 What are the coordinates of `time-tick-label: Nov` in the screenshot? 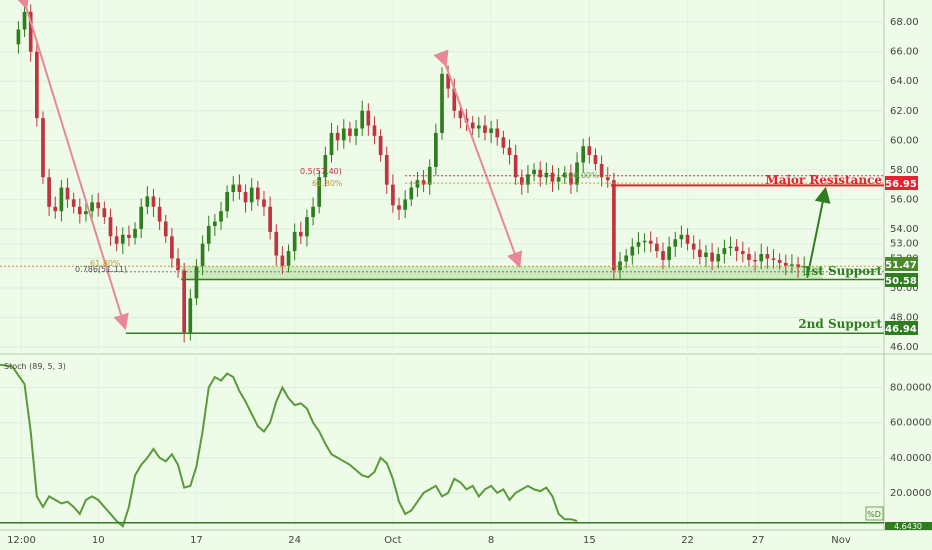 It's located at (841, 540).